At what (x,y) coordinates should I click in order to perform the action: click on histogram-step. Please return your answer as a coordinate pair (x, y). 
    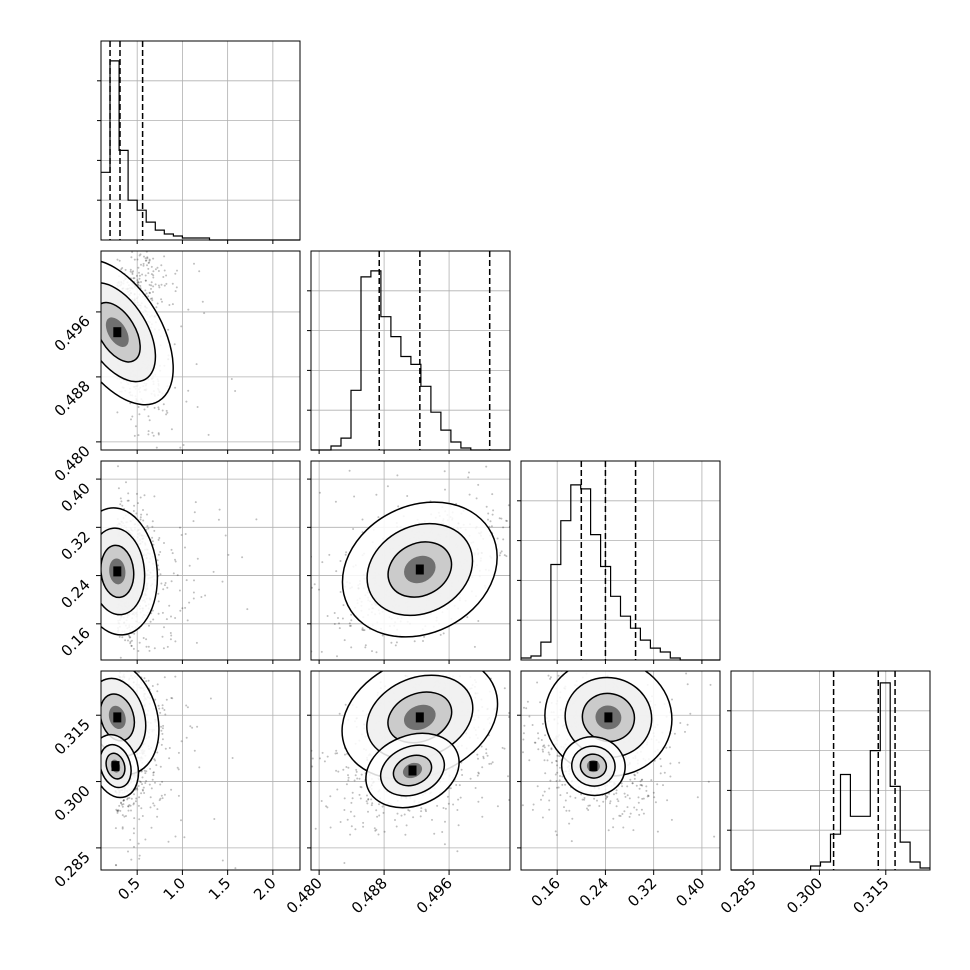
    Looking at the image, I should click on (410, 360).